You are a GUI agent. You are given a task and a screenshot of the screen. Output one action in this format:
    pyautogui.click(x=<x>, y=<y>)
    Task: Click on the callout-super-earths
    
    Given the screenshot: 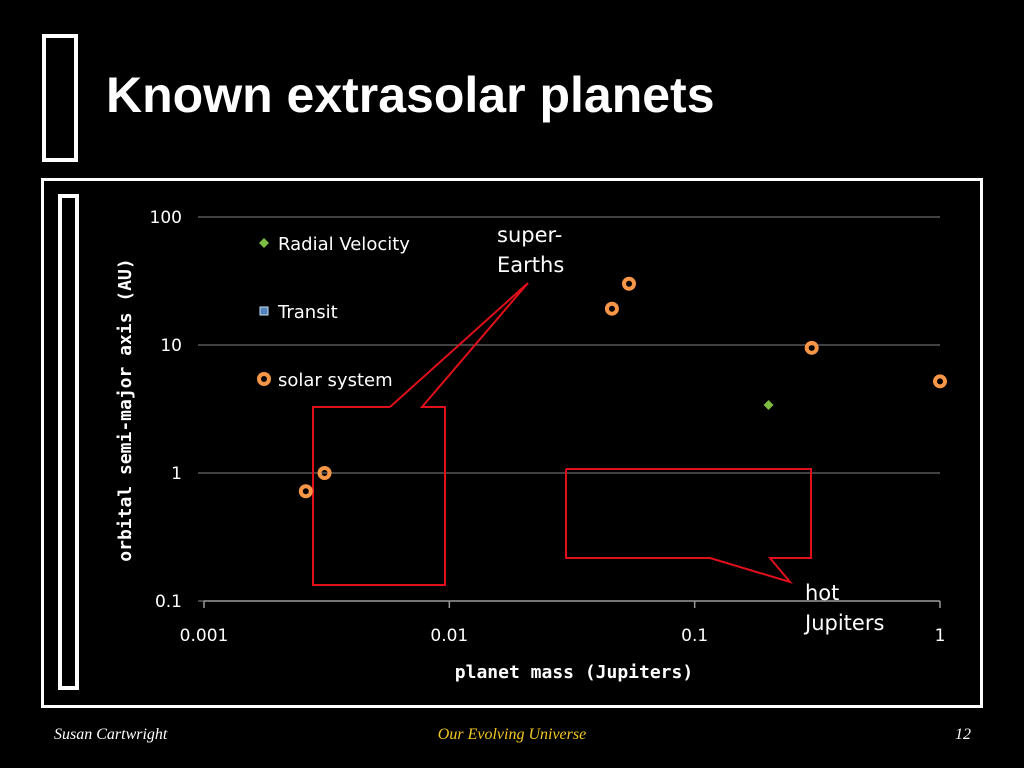 What is the action you would take?
    pyautogui.click(x=420, y=434)
    